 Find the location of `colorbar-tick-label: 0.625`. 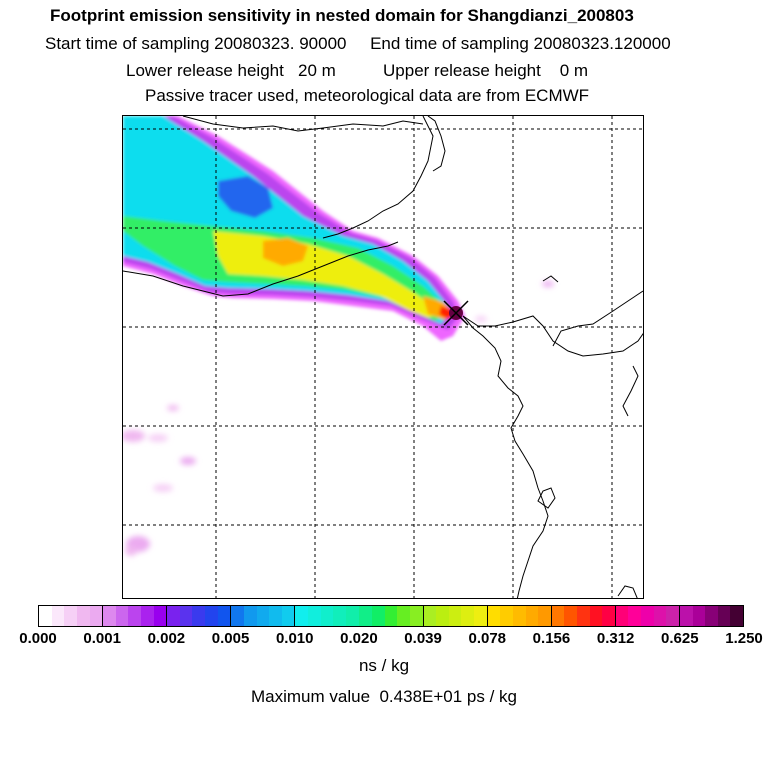

colorbar-tick-label: 0.625 is located at coordinates (680, 638).